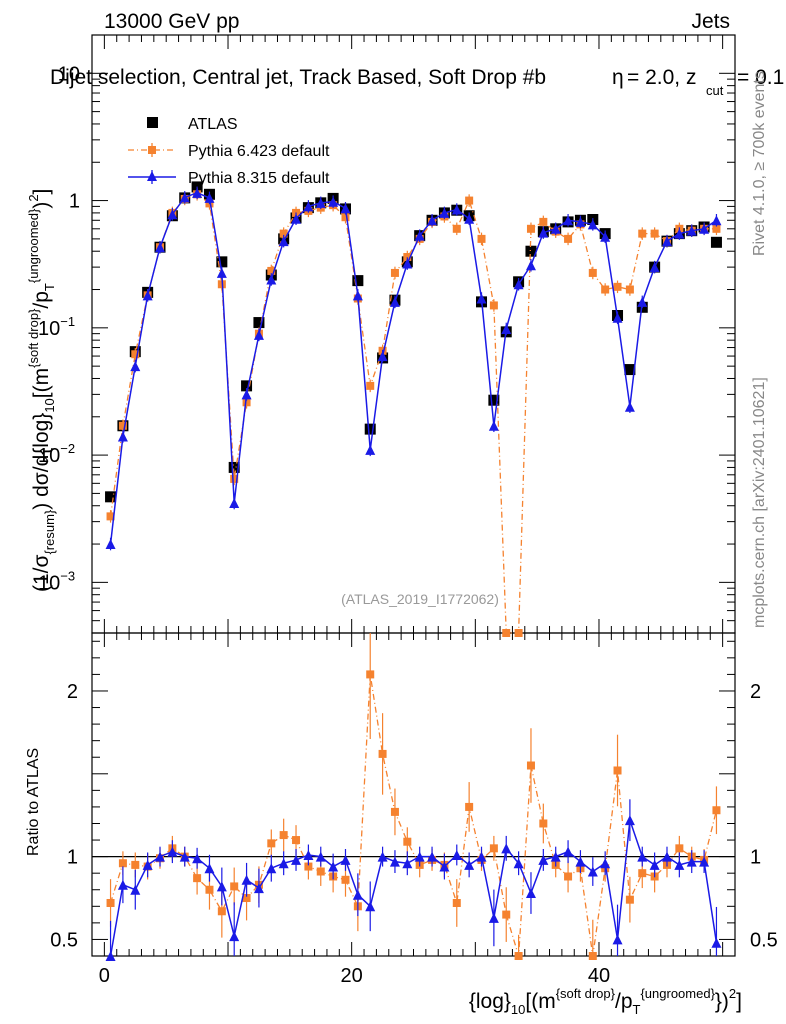 This screenshot has height=1024, width=786. What do you see at coordinates (618, 77) in the screenshot?
I see `chart-title-eta: η` at bounding box center [618, 77].